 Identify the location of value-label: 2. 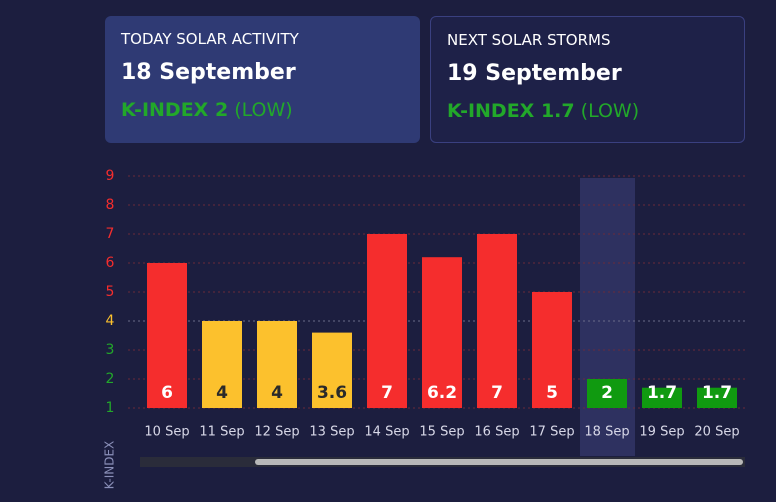
(607, 393).